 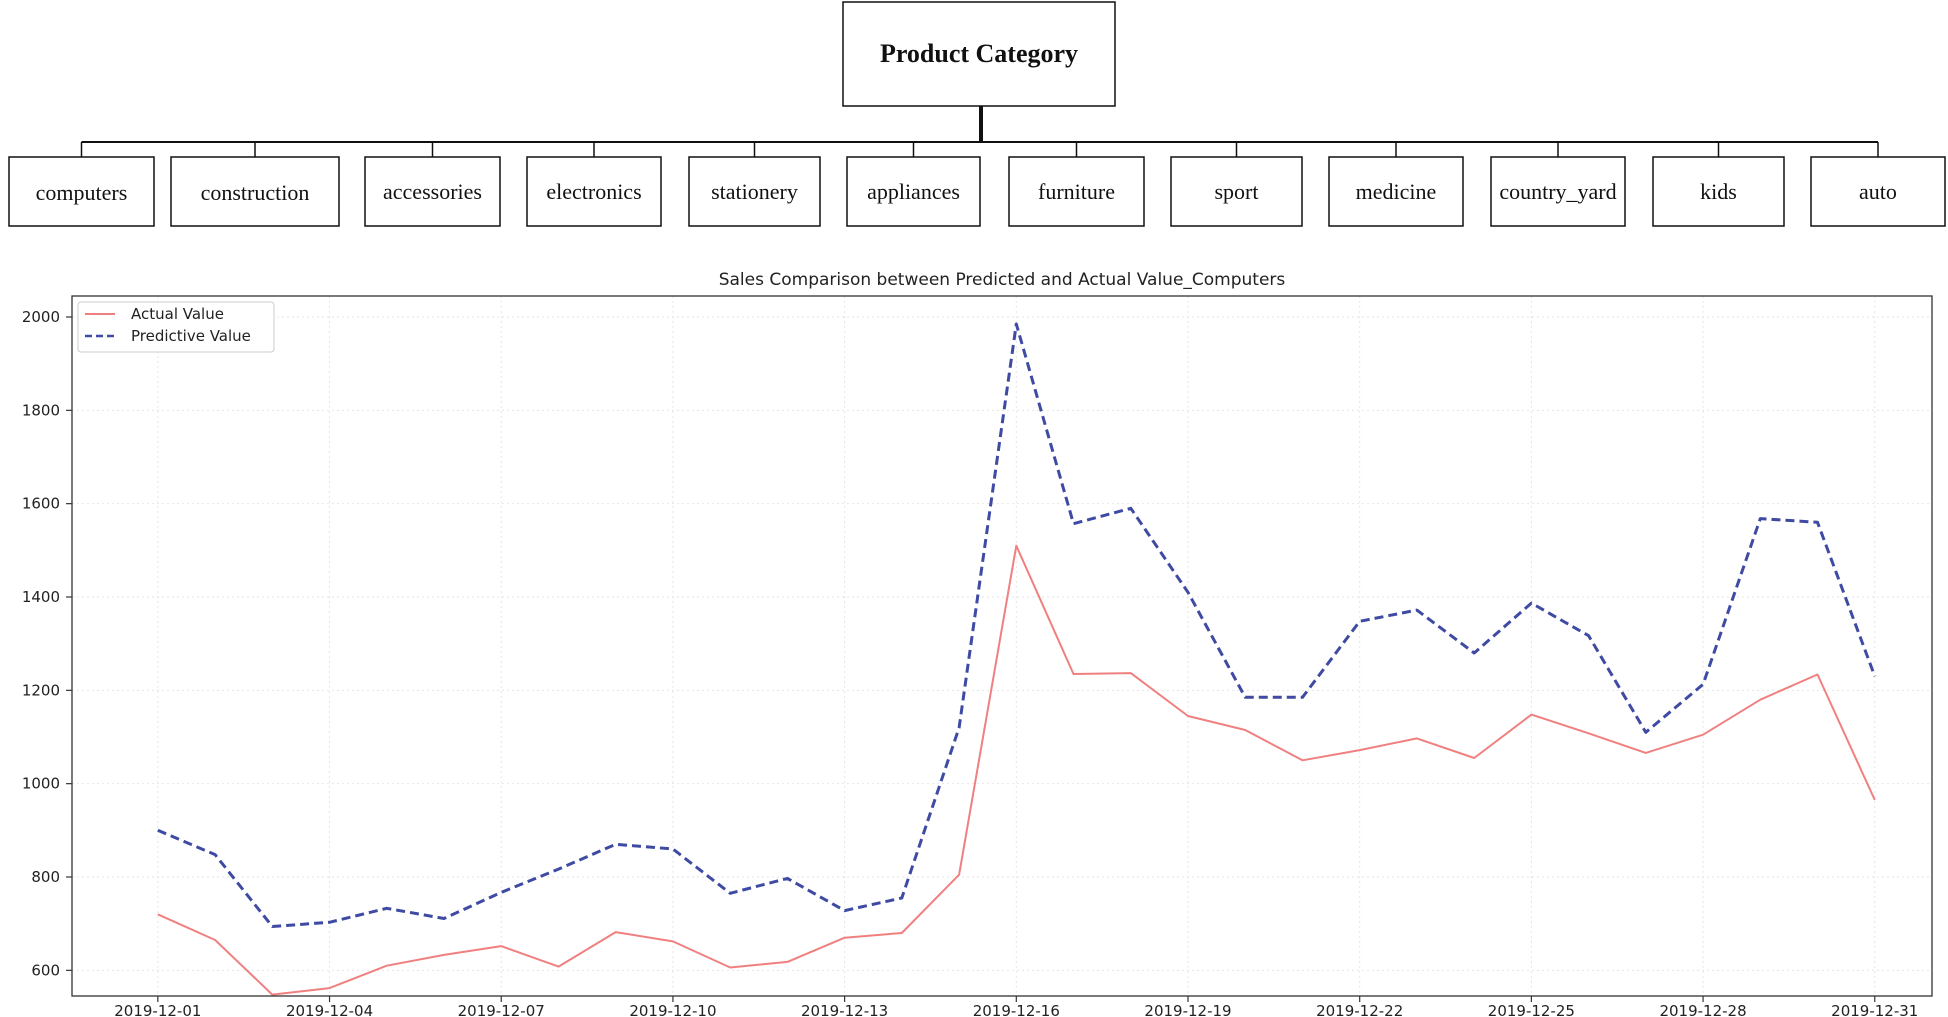 I want to click on y-tick-label: 2000, so click(x=41, y=317).